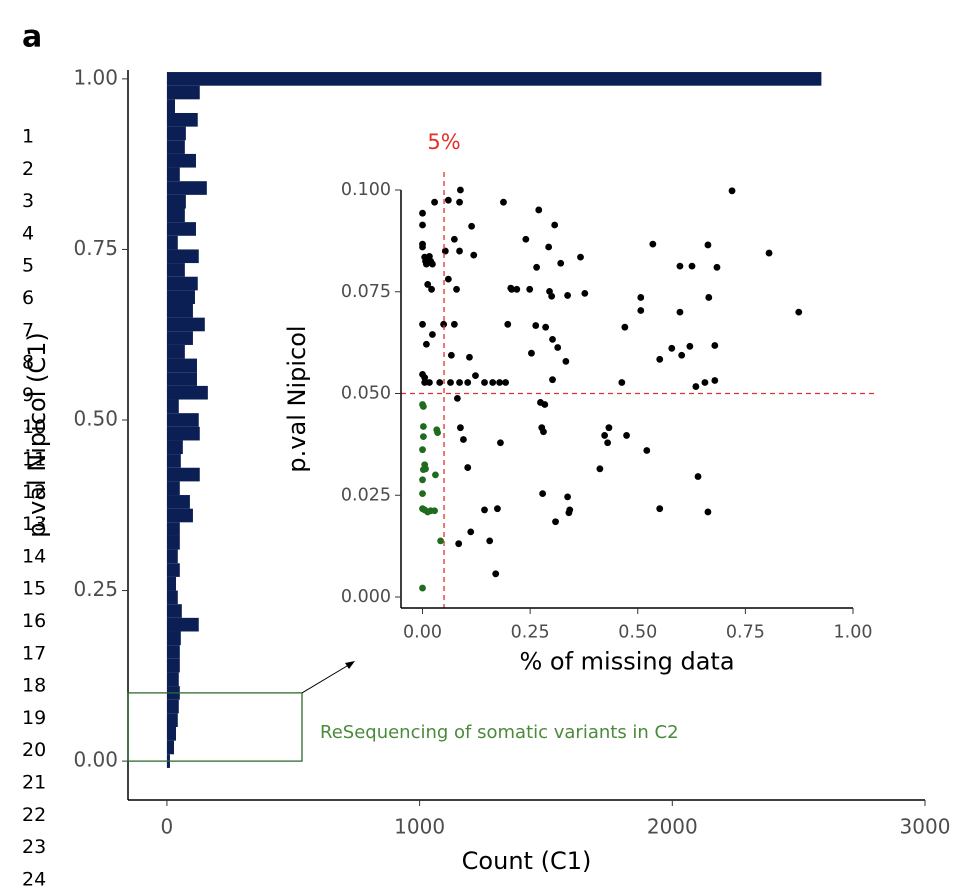 Image resolution: width=958 pixels, height=888 pixels. What do you see at coordinates (95, 418) in the screenshot?
I see `y-tick-label: 0.50` at bounding box center [95, 418].